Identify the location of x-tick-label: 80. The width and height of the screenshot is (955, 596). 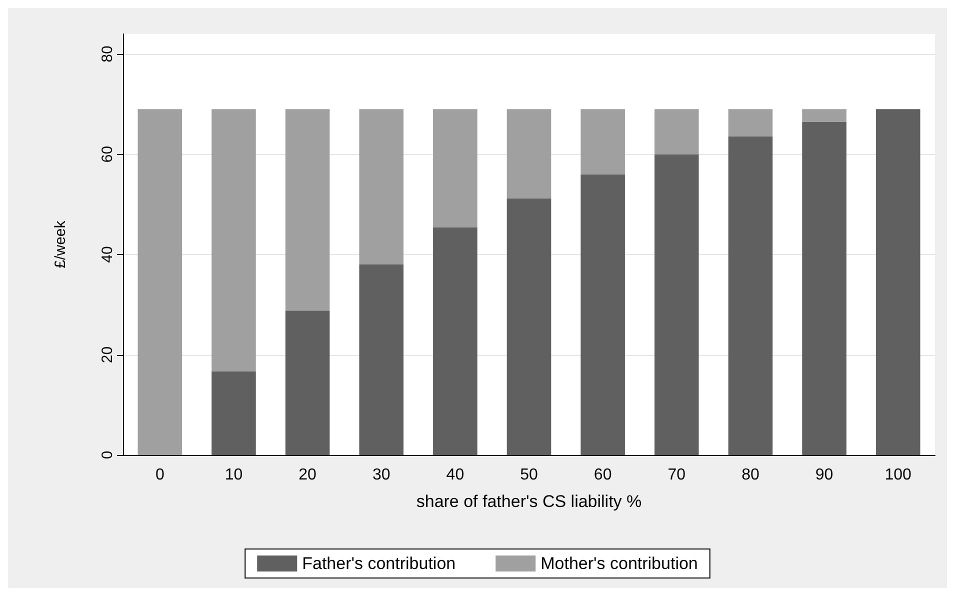
(751, 475).